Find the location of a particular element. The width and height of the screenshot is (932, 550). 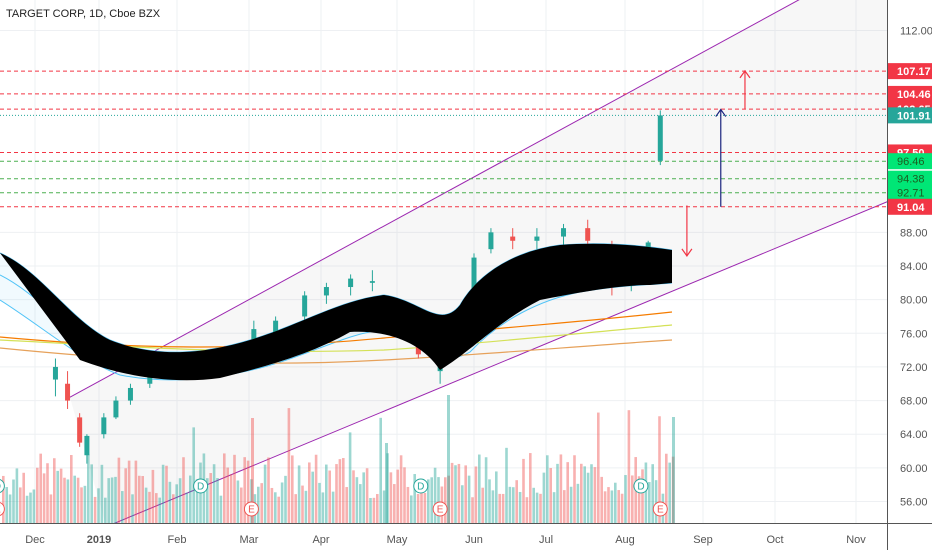

x-tick-label: Nov is located at coordinates (856, 540).